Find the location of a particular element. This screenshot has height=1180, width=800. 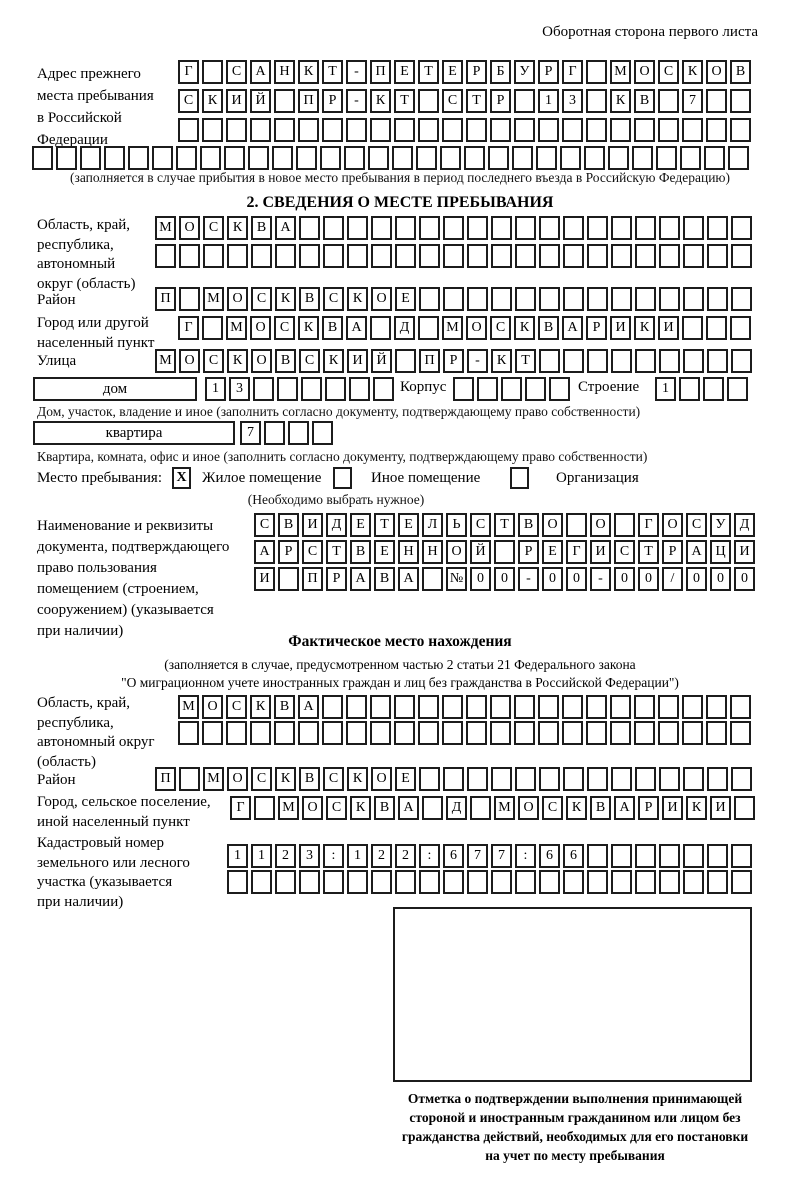

checkbox-organization is located at coordinates (519, 478).